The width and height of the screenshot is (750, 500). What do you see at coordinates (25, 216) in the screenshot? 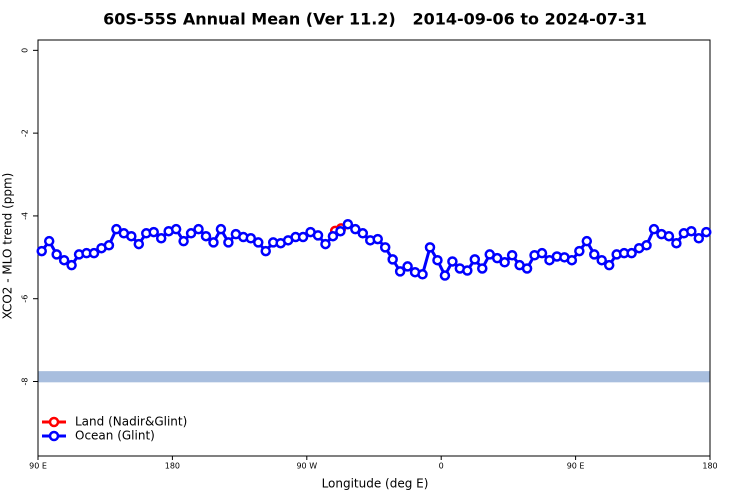
I see `y-tick-label: -4` at bounding box center [25, 216].